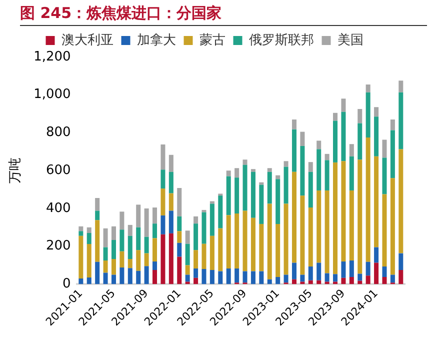 This screenshot has height=349, width=435. What do you see at coordinates (212, 40) in the screenshot?
I see `legend-label: 蒙古` at bounding box center [212, 40].